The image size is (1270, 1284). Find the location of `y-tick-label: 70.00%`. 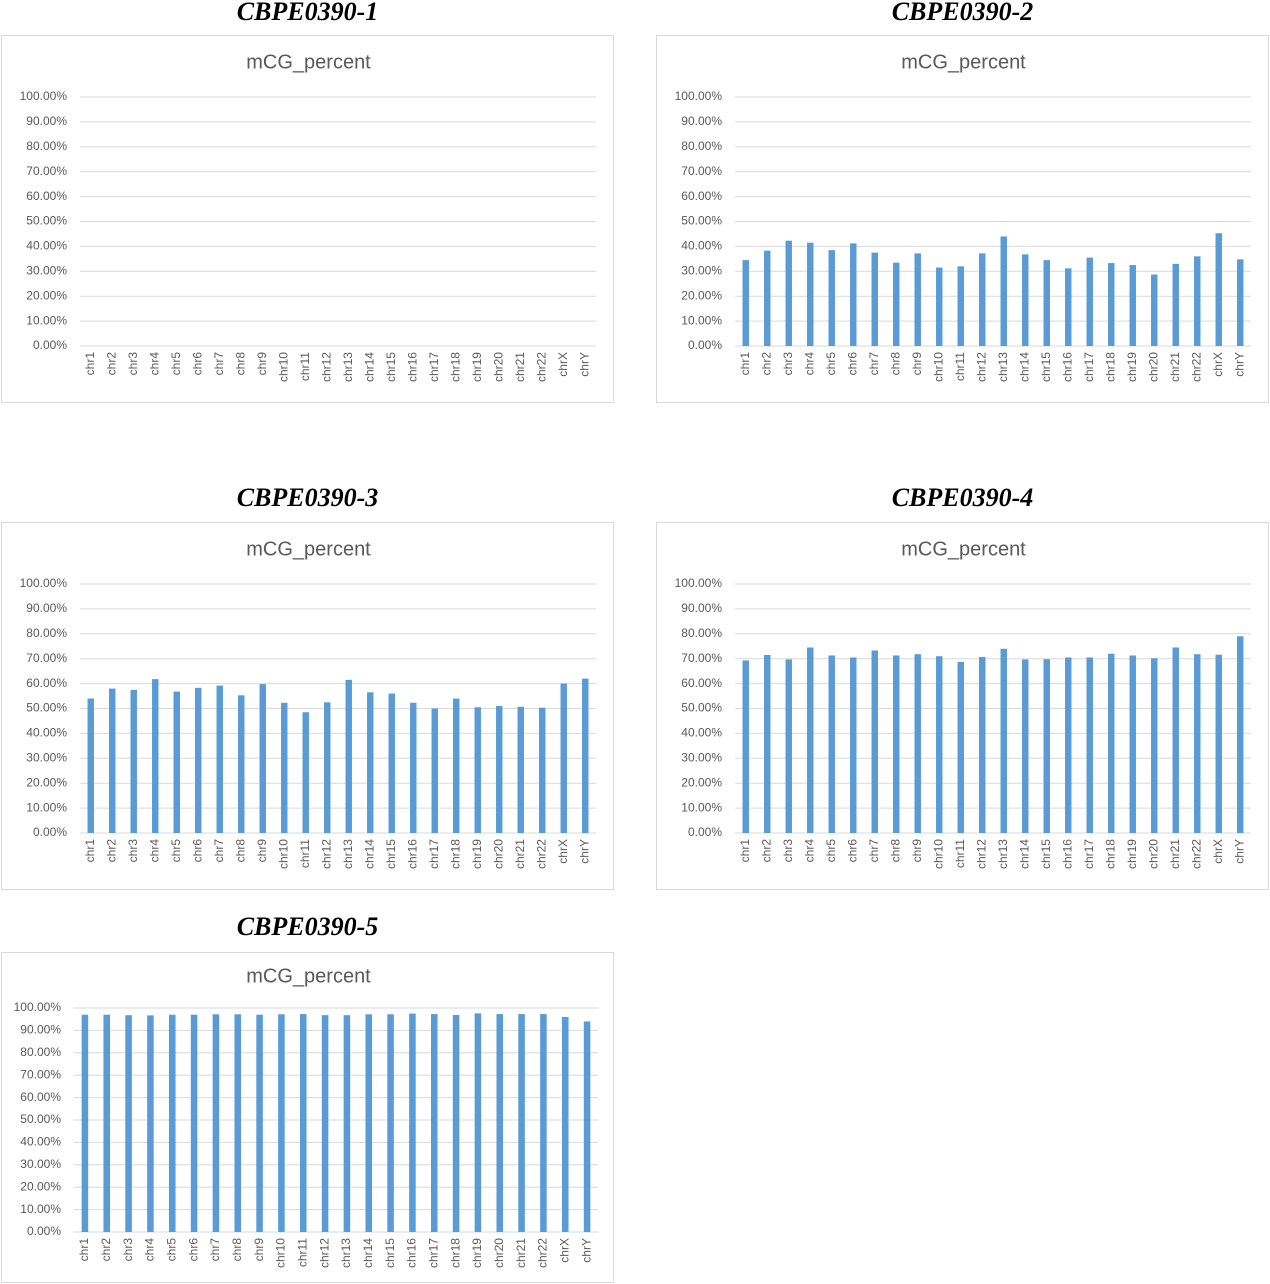

y-tick-label: 70.00% is located at coordinates (40, 1074).